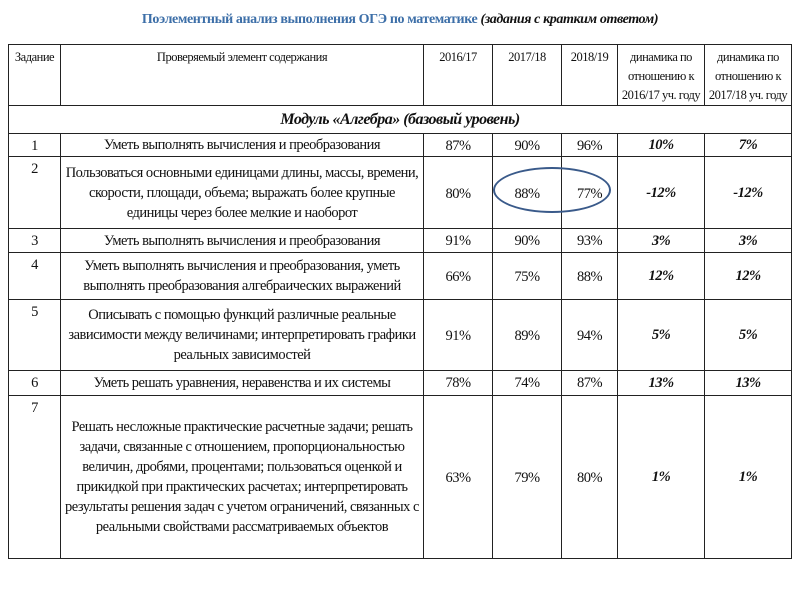 Image resolution: width=800 pixels, height=600 pixels. I want to click on header-task: Задание, so click(34, 75).